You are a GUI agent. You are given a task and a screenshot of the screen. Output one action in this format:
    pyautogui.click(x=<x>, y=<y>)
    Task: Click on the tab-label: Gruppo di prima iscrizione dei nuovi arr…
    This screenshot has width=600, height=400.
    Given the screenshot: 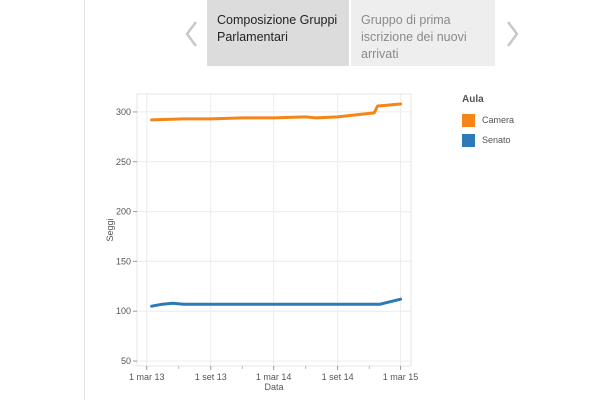 What is the action you would take?
    pyautogui.click(x=414, y=37)
    